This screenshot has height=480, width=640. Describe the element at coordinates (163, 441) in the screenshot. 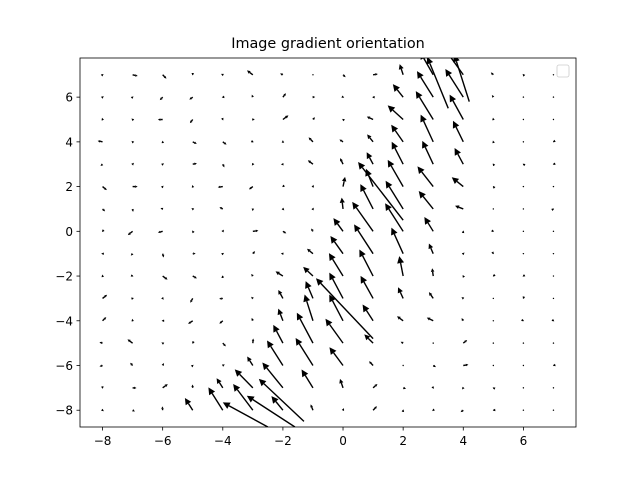

I see `x-tick-label: −6` at that location.